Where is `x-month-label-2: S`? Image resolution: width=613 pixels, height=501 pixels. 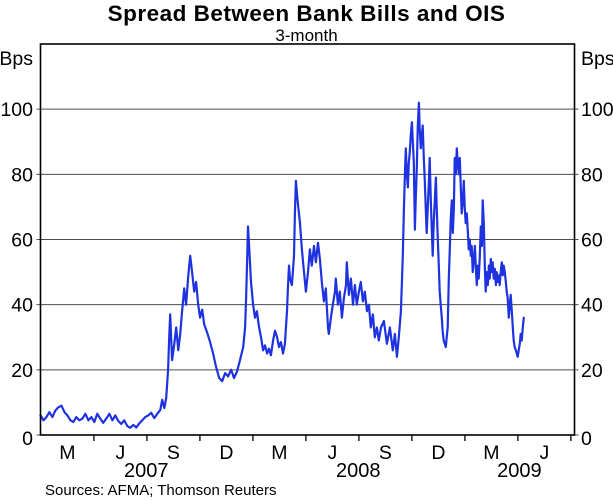 x-month-label-2: S is located at coordinates (173, 453).